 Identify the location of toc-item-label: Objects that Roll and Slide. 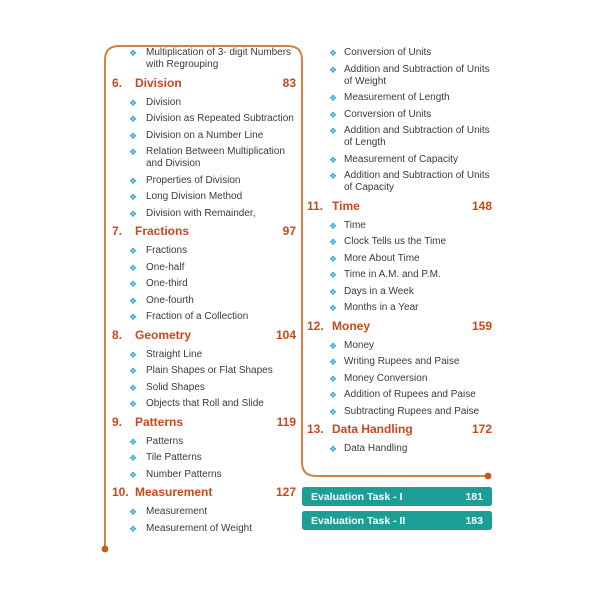
(205, 403).